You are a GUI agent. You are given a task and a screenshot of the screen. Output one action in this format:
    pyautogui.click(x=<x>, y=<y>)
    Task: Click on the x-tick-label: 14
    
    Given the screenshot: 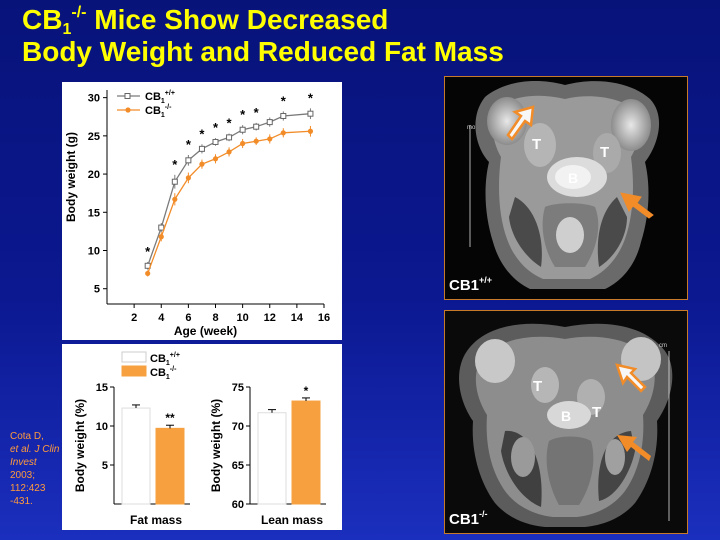 What is the action you would take?
    pyautogui.click(x=297, y=318)
    